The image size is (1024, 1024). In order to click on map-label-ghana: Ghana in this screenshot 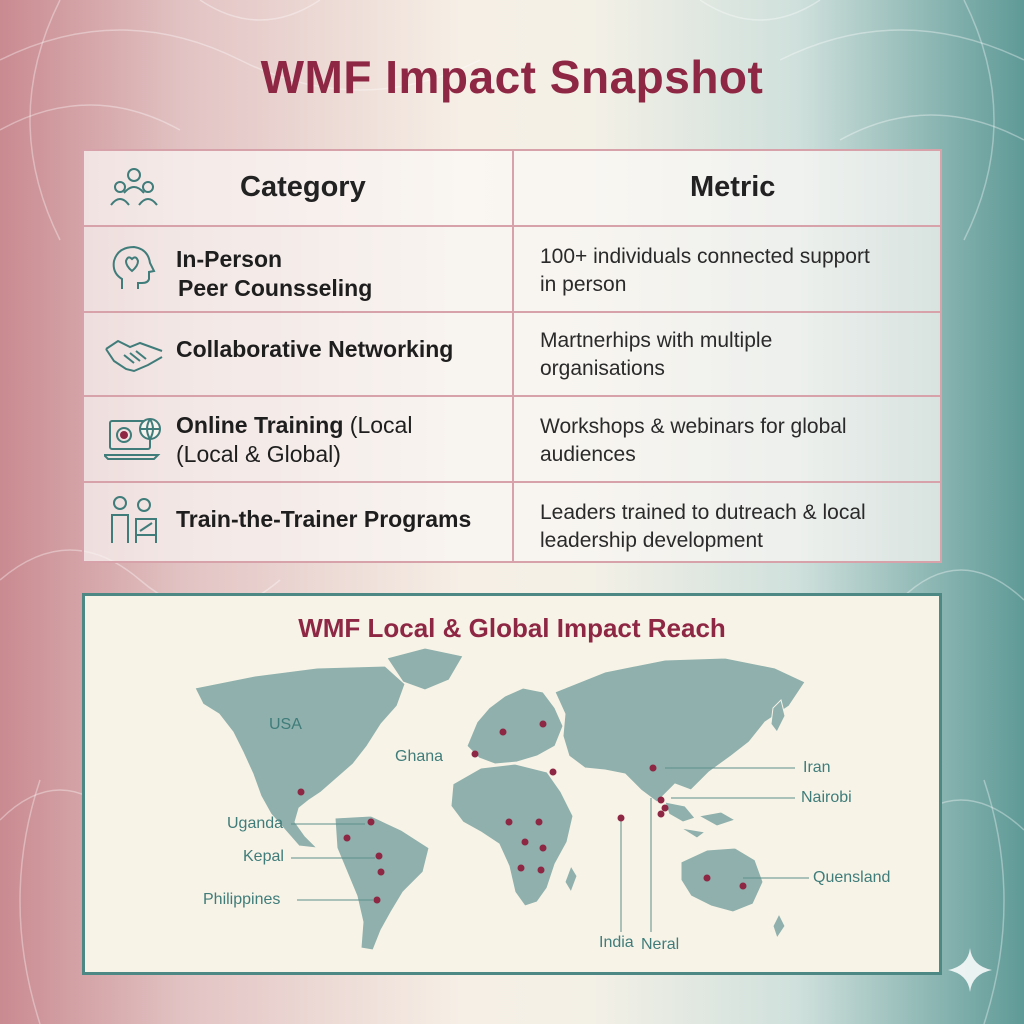, I will do `click(419, 756)`.